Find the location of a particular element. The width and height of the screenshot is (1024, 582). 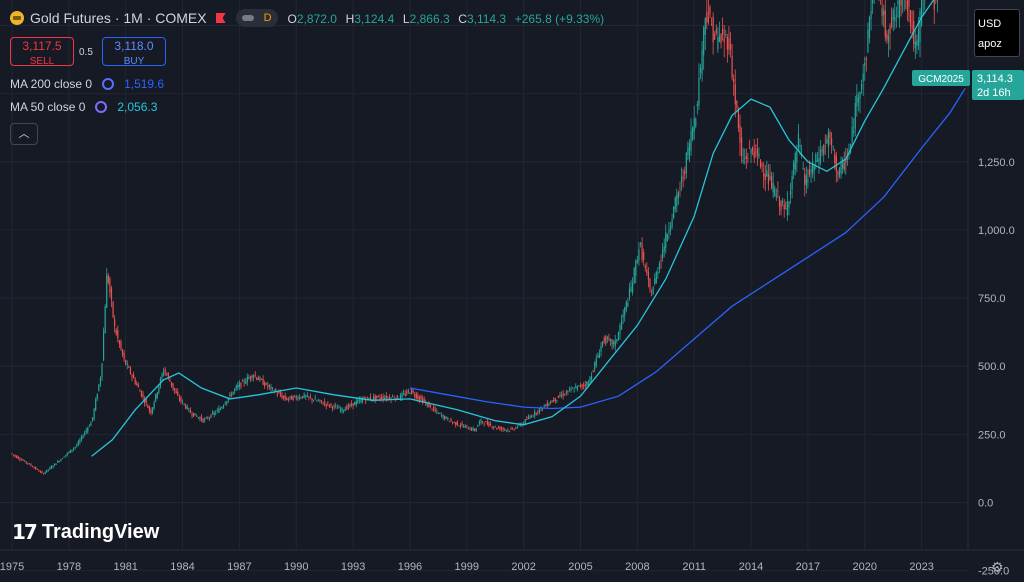

x-tick-label: 2002 is located at coordinates (523, 567).